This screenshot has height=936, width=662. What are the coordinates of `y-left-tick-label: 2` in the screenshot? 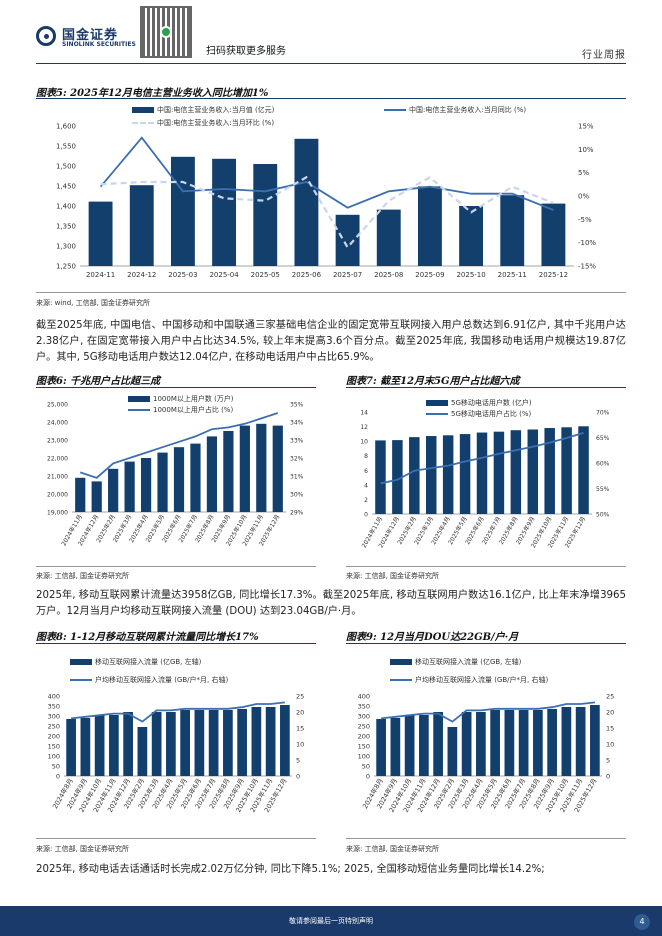 It's located at (366, 500).